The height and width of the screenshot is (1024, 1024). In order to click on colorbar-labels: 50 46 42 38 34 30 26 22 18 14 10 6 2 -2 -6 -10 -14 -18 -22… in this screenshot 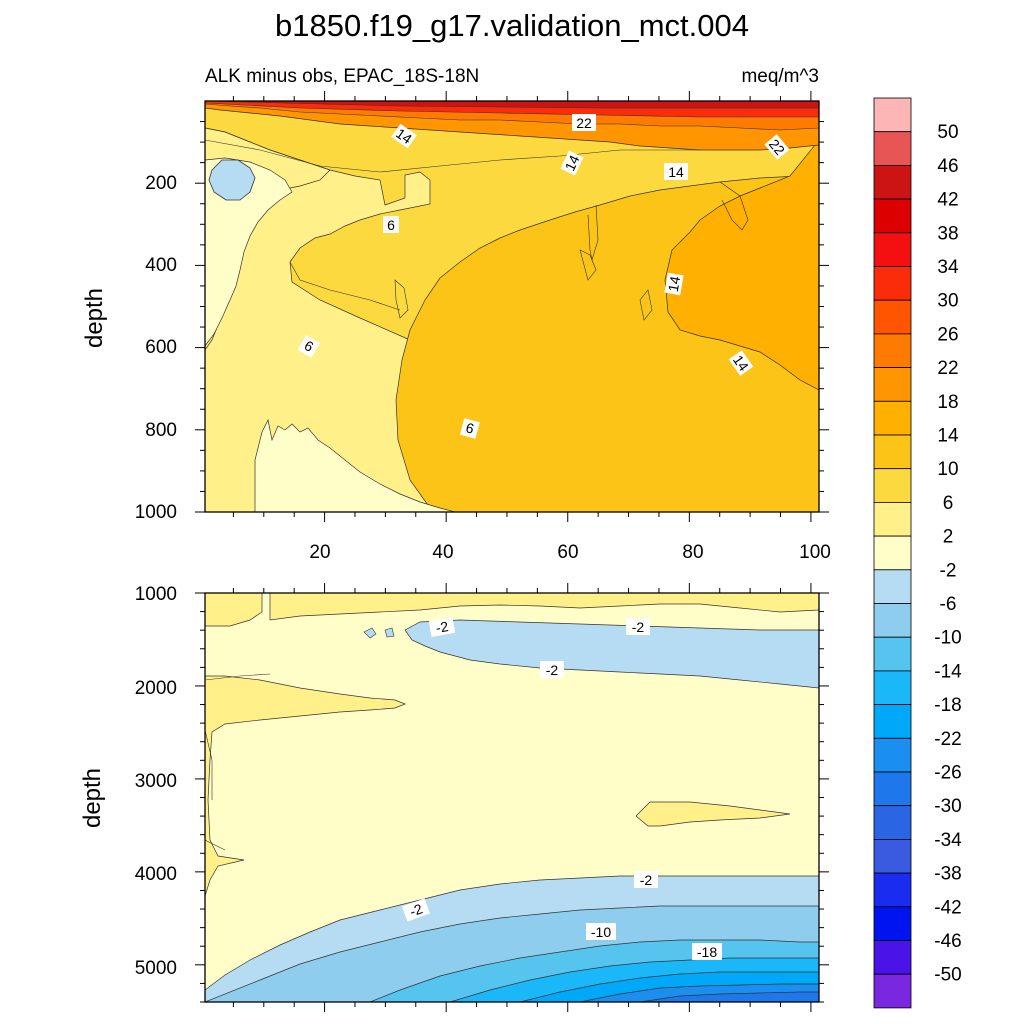, I will do `click(948, 554)`.